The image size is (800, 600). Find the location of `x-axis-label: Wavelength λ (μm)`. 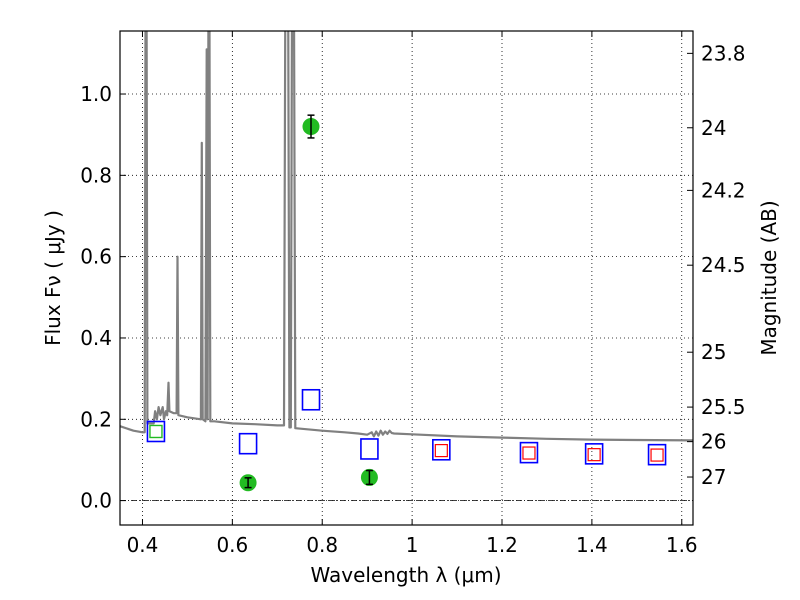

x-axis-label: Wavelength λ (μm) is located at coordinates (405, 575).